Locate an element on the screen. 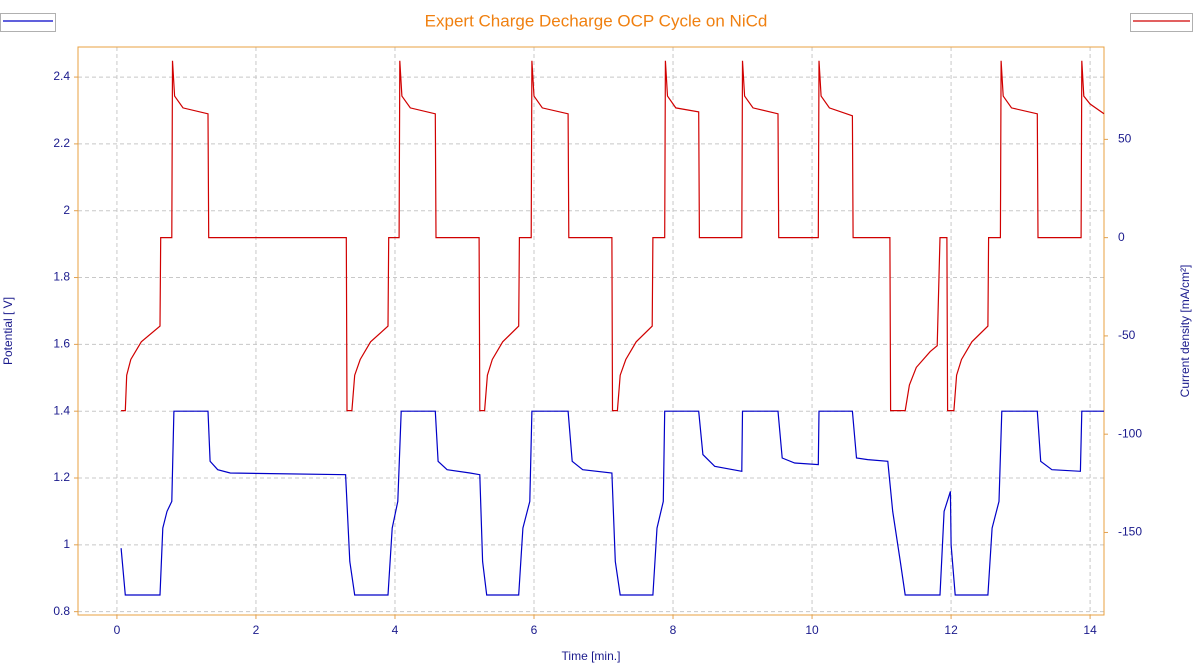 The image size is (1193, 665). x-axis-label: Time [min.] is located at coordinates (591, 656).